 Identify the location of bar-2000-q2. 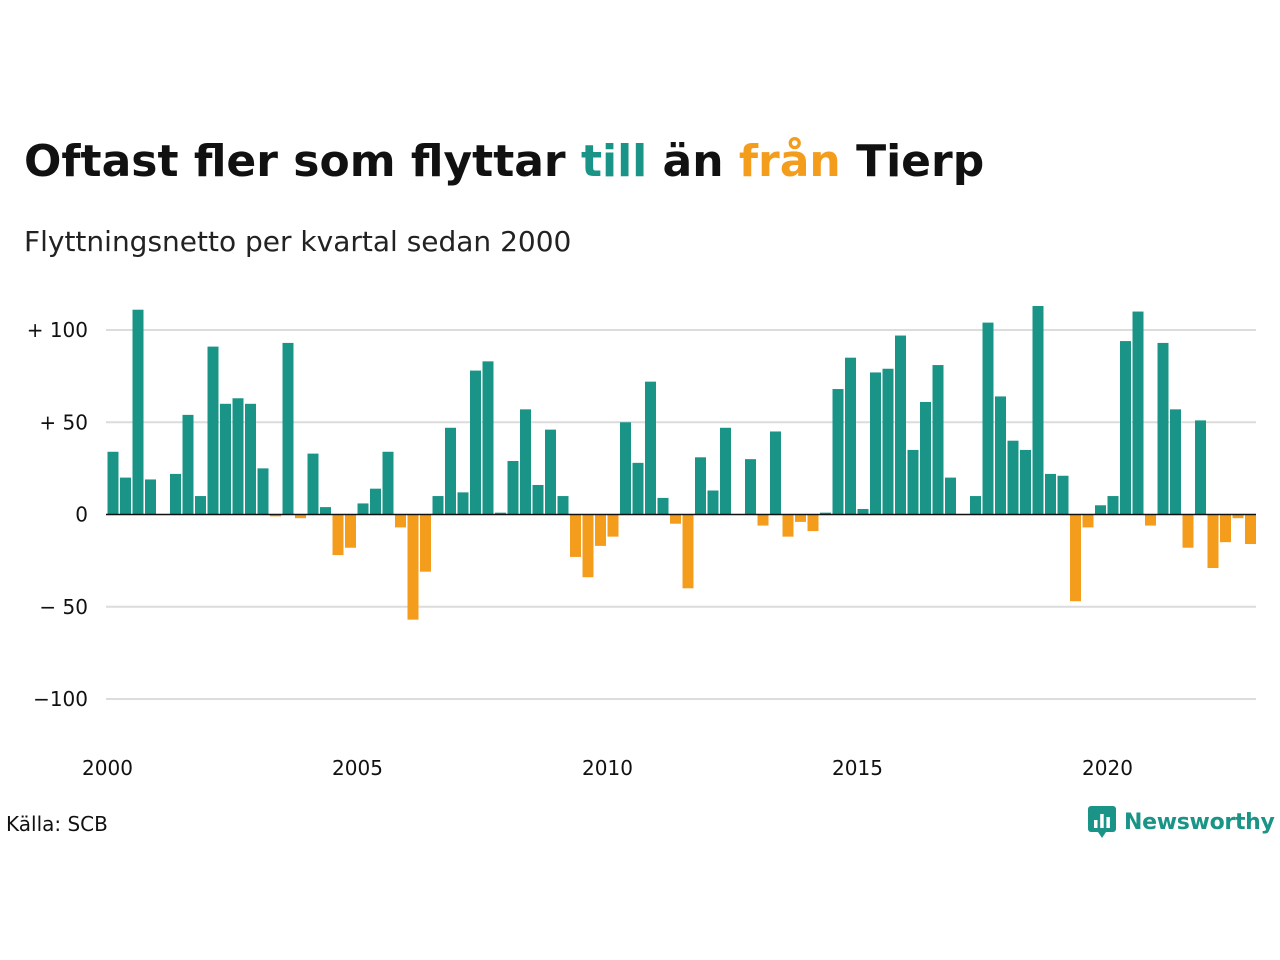
(125, 496).